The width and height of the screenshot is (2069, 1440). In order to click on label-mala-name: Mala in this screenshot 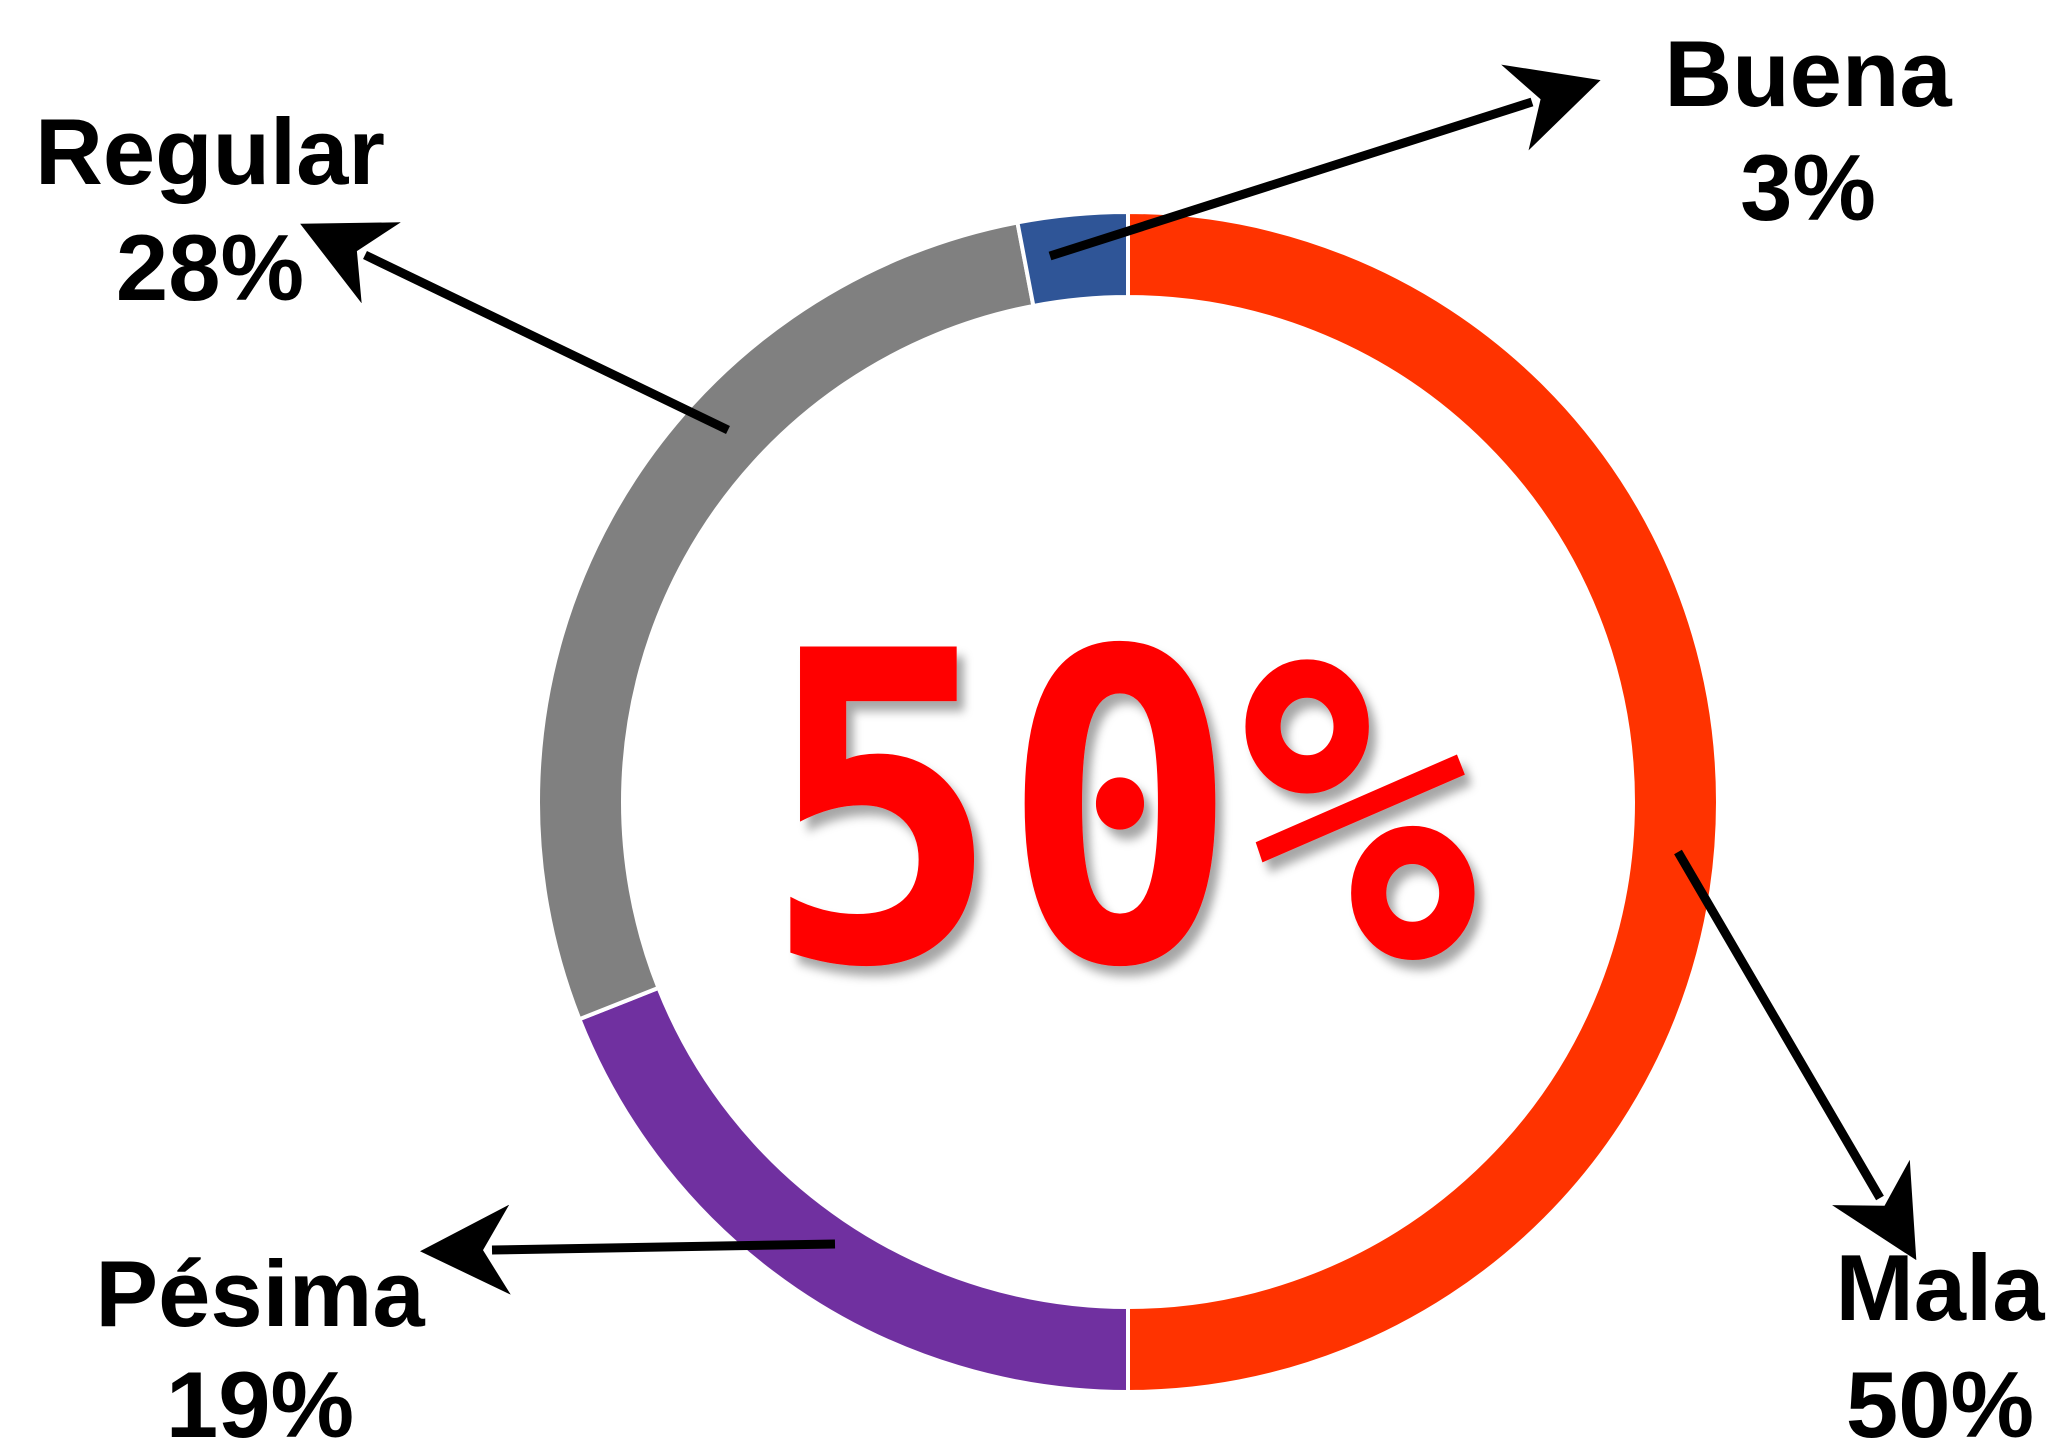, I will do `click(1941, 1287)`.